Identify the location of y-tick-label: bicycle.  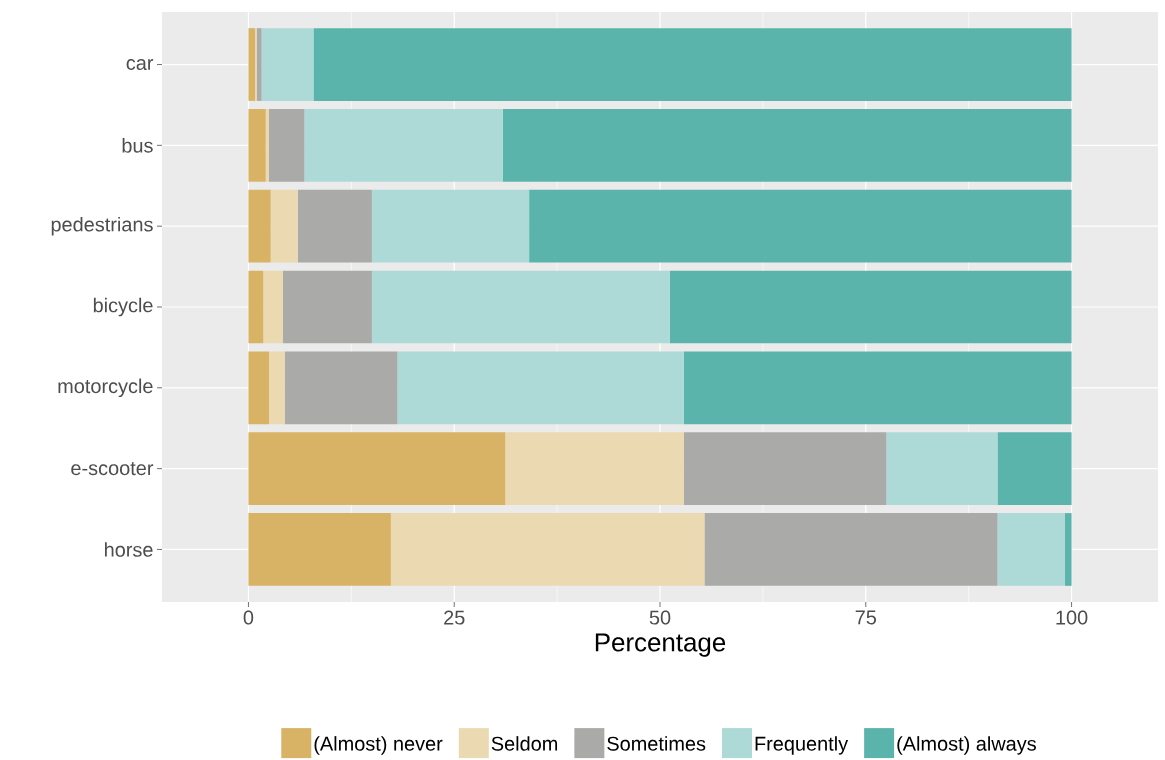
(123, 307).